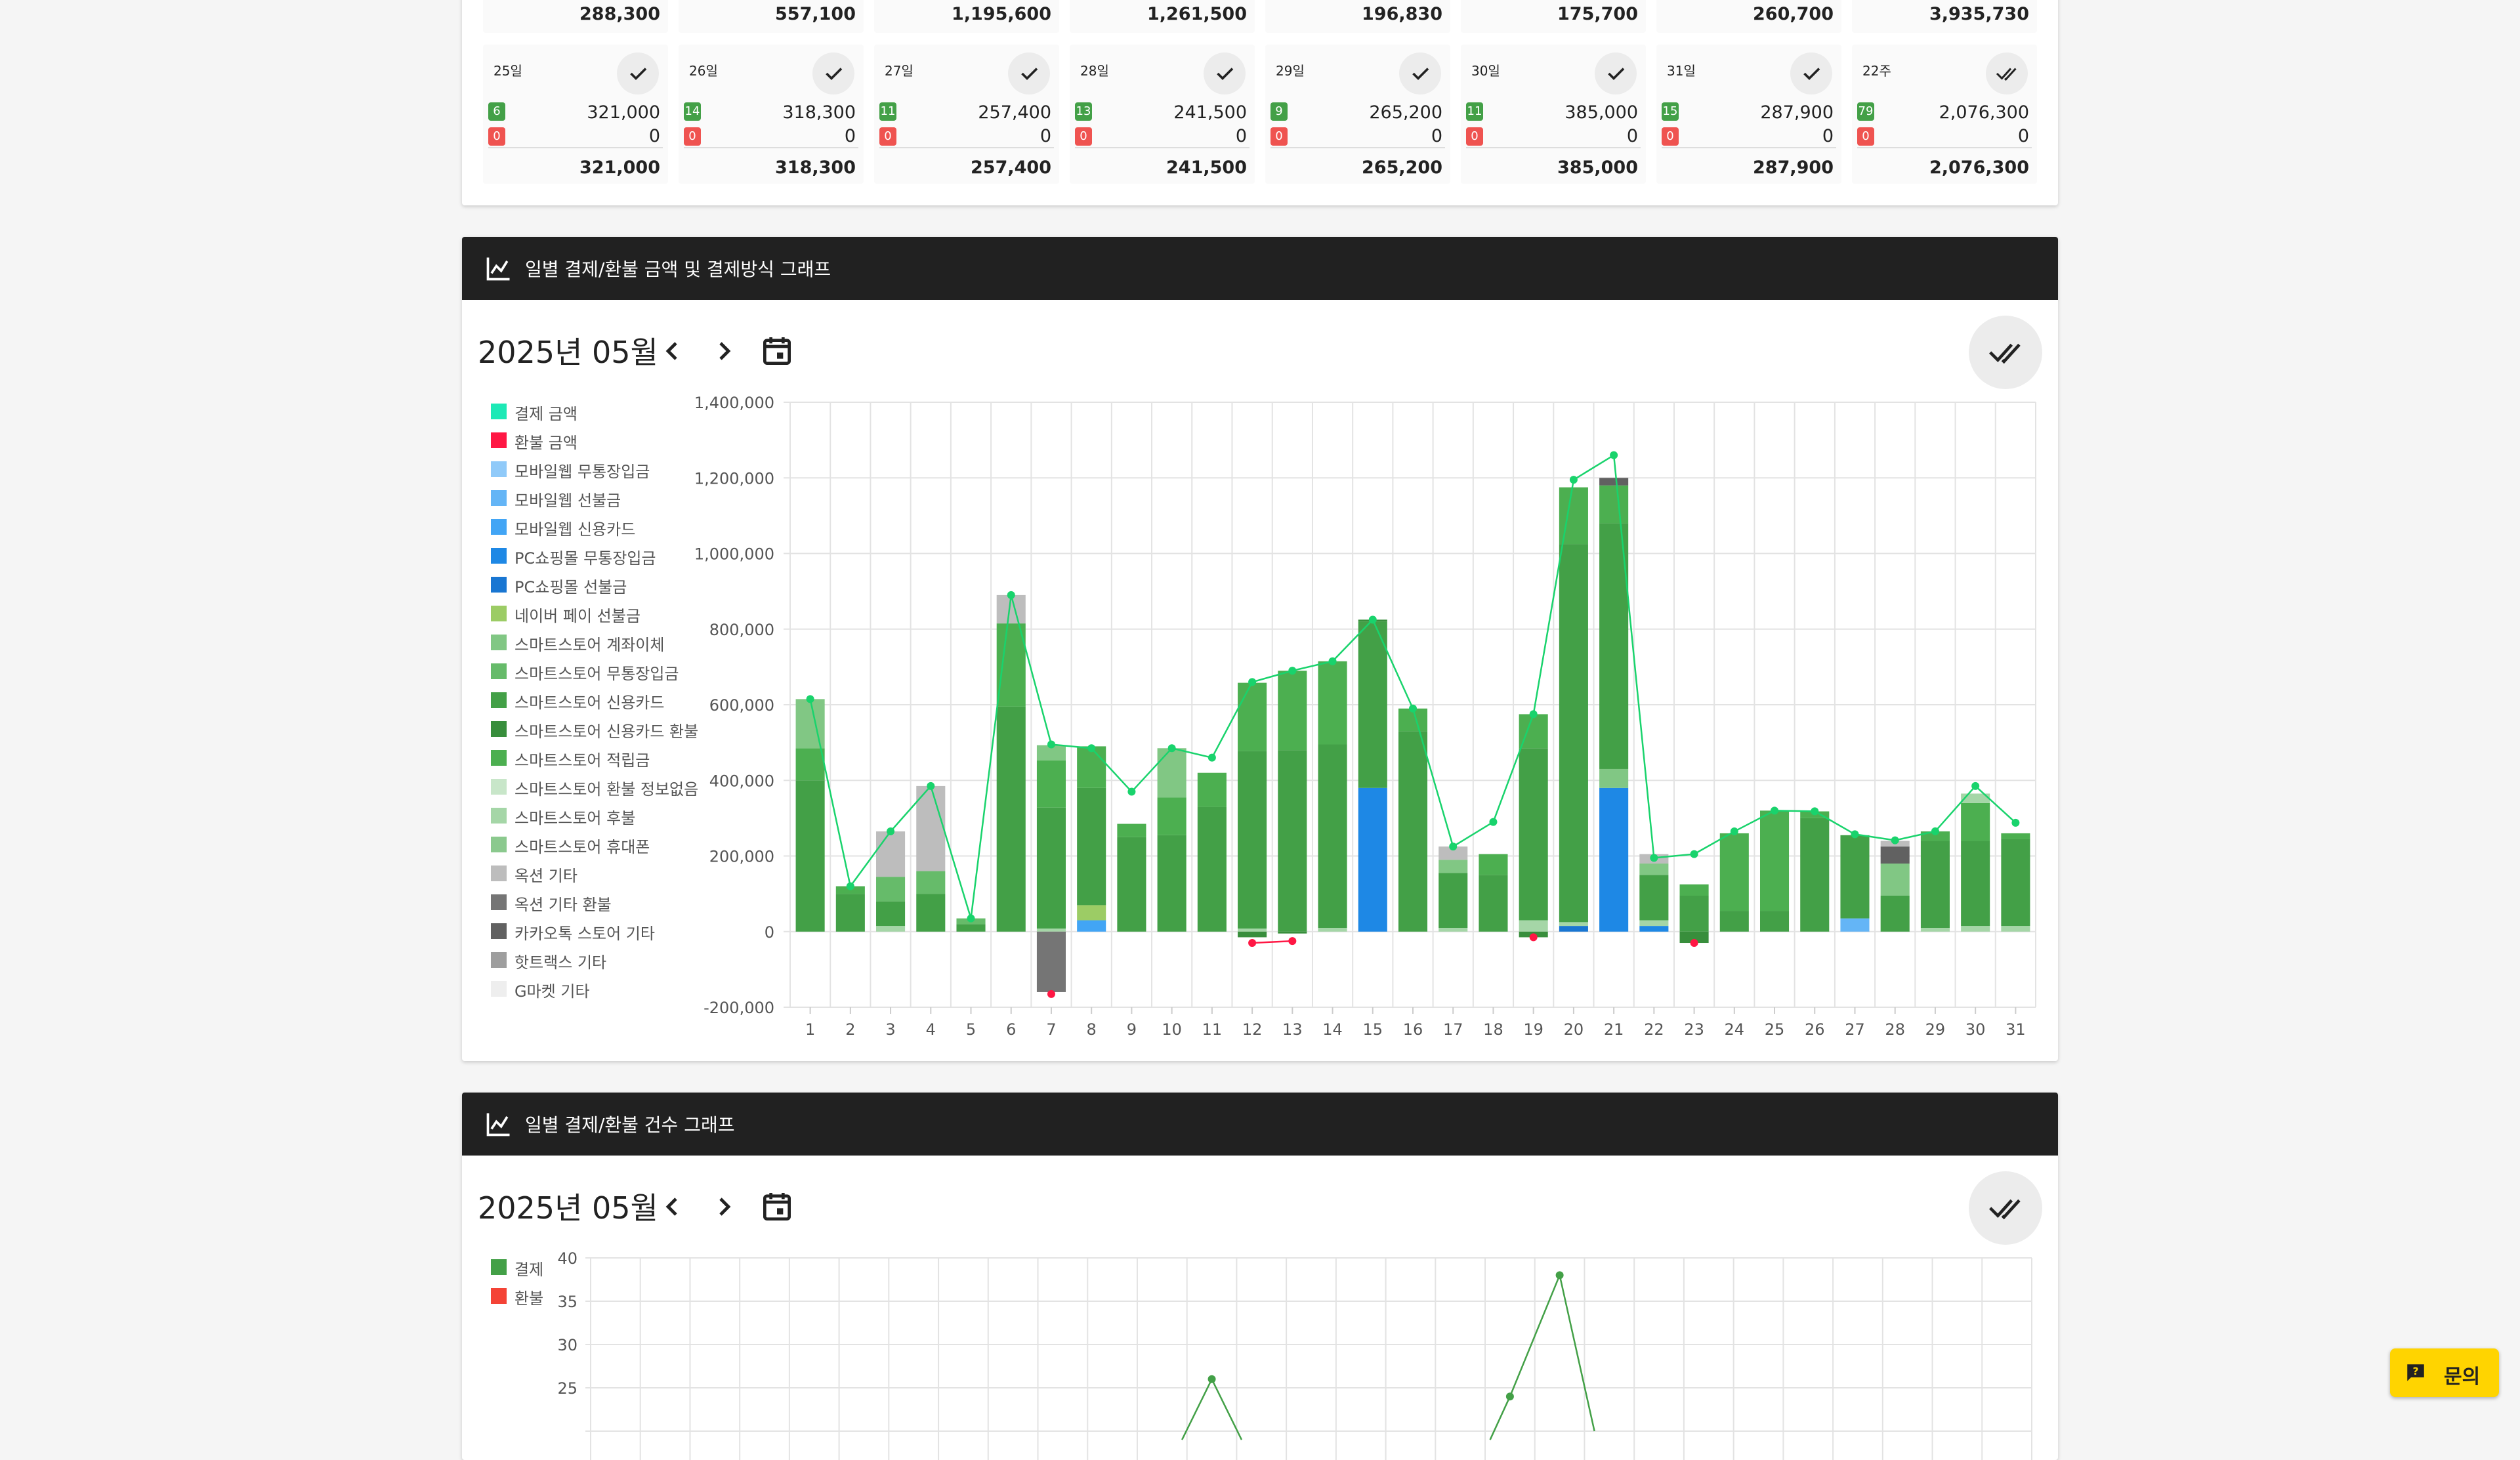  Describe the element at coordinates (1051, 994) in the screenshot. I see `refund-amount-point` at that location.